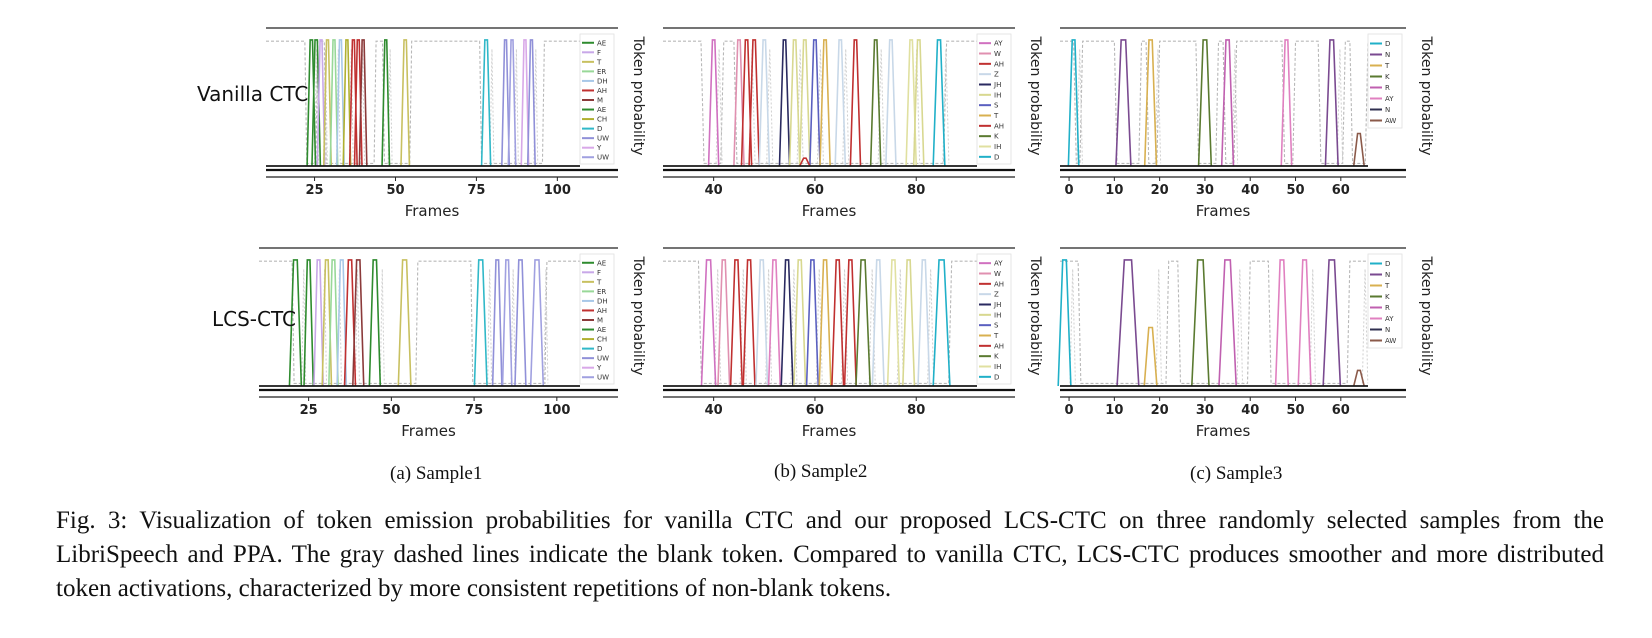  Describe the element at coordinates (599, 273) in the screenshot. I see `legend-label: F` at that location.